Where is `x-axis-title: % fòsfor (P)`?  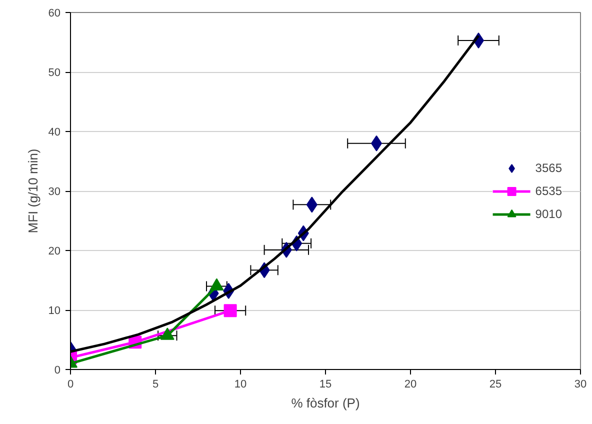
x-axis-title: % fòsfor (P) is located at coordinates (325, 403).